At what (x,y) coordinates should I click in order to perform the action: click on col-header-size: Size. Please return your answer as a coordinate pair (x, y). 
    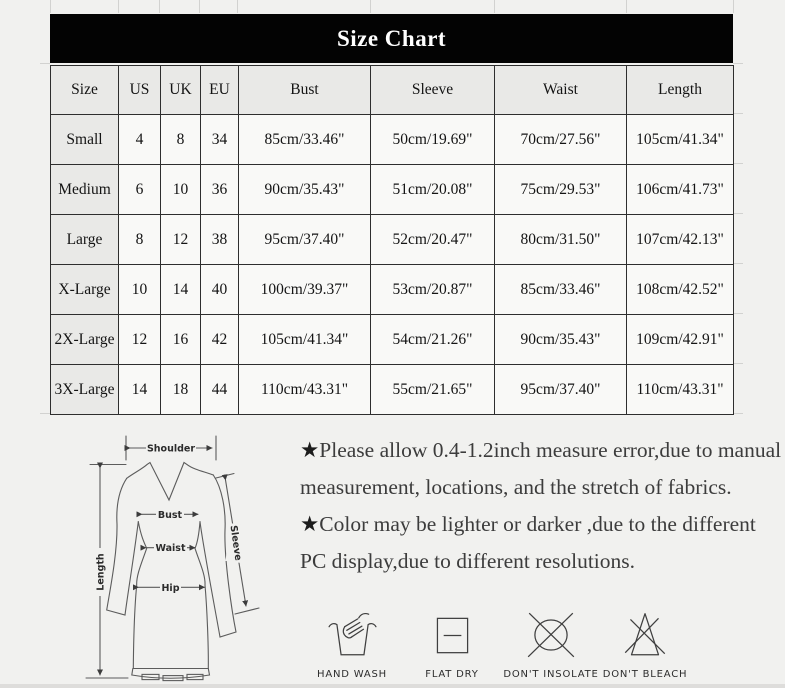
    Looking at the image, I should click on (84, 90).